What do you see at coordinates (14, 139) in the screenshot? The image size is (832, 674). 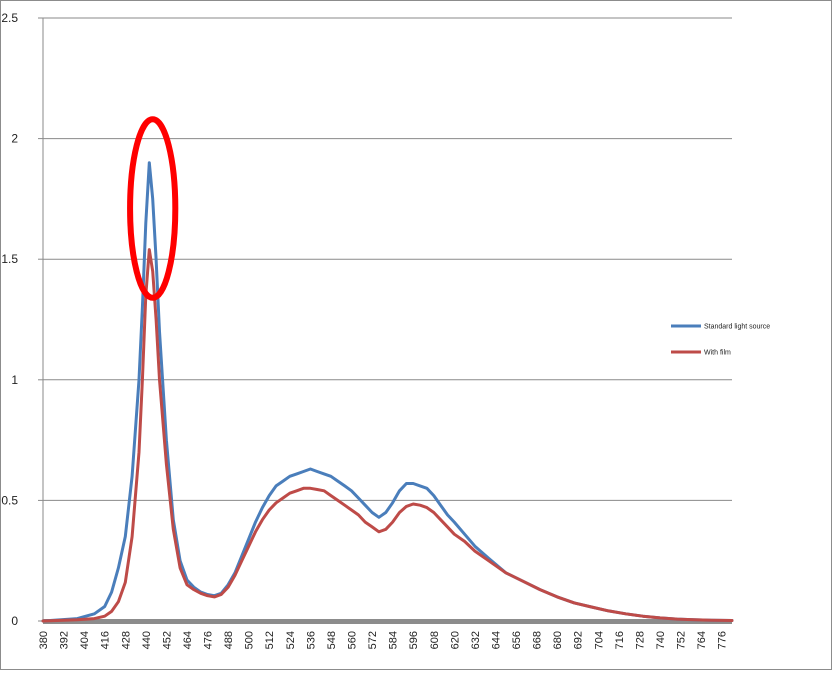 I see `y-tick-label: 2` at bounding box center [14, 139].